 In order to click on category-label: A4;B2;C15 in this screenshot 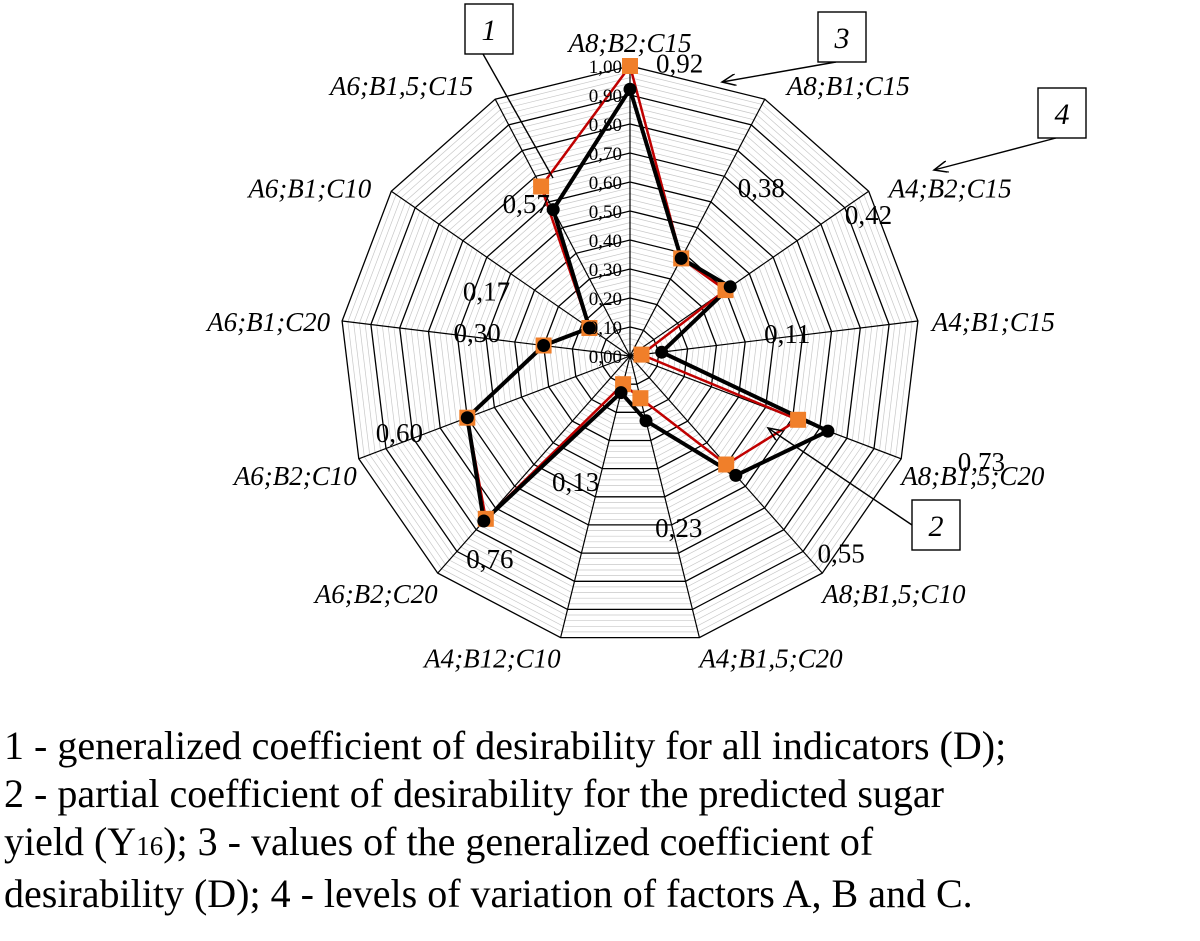, I will do `click(949, 188)`.